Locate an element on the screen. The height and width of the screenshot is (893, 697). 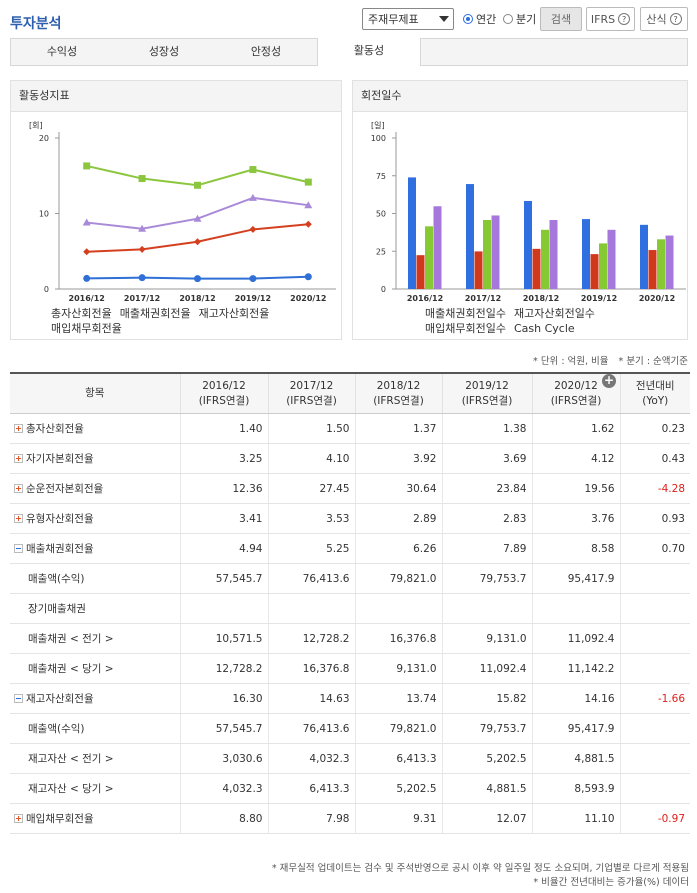
y-axis-label: [일] is located at coordinates (378, 125).